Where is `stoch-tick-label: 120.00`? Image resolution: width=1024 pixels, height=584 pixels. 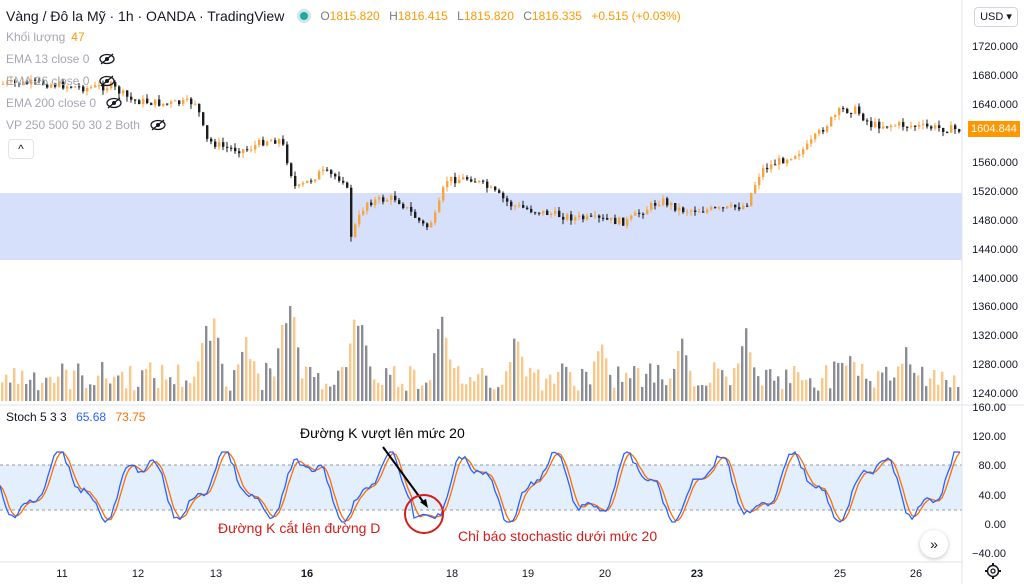
stoch-tick-label: 120.00 is located at coordinates (989, 437).